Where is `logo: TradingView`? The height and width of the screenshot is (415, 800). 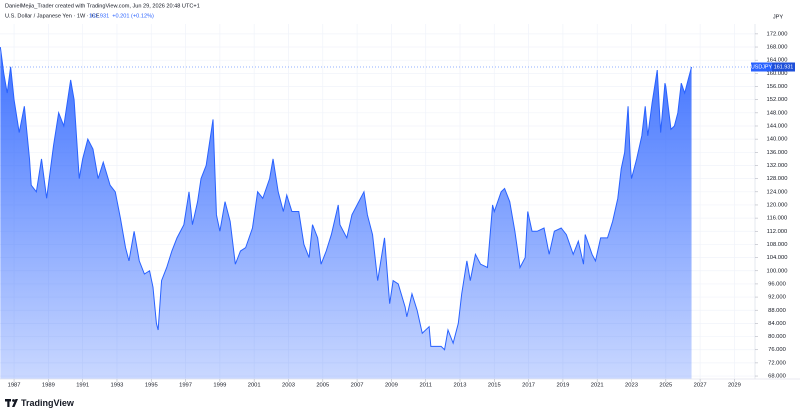
logo: TradingView is located at coordinates (40, 403).